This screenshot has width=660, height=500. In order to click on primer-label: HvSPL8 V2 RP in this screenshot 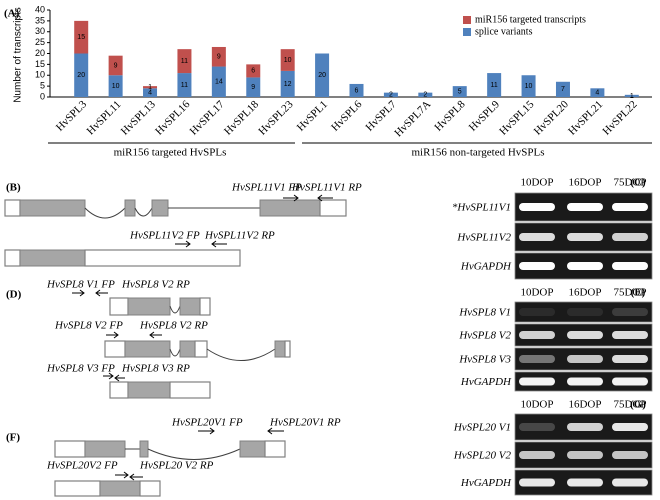, I will do `click(173, 326)`.